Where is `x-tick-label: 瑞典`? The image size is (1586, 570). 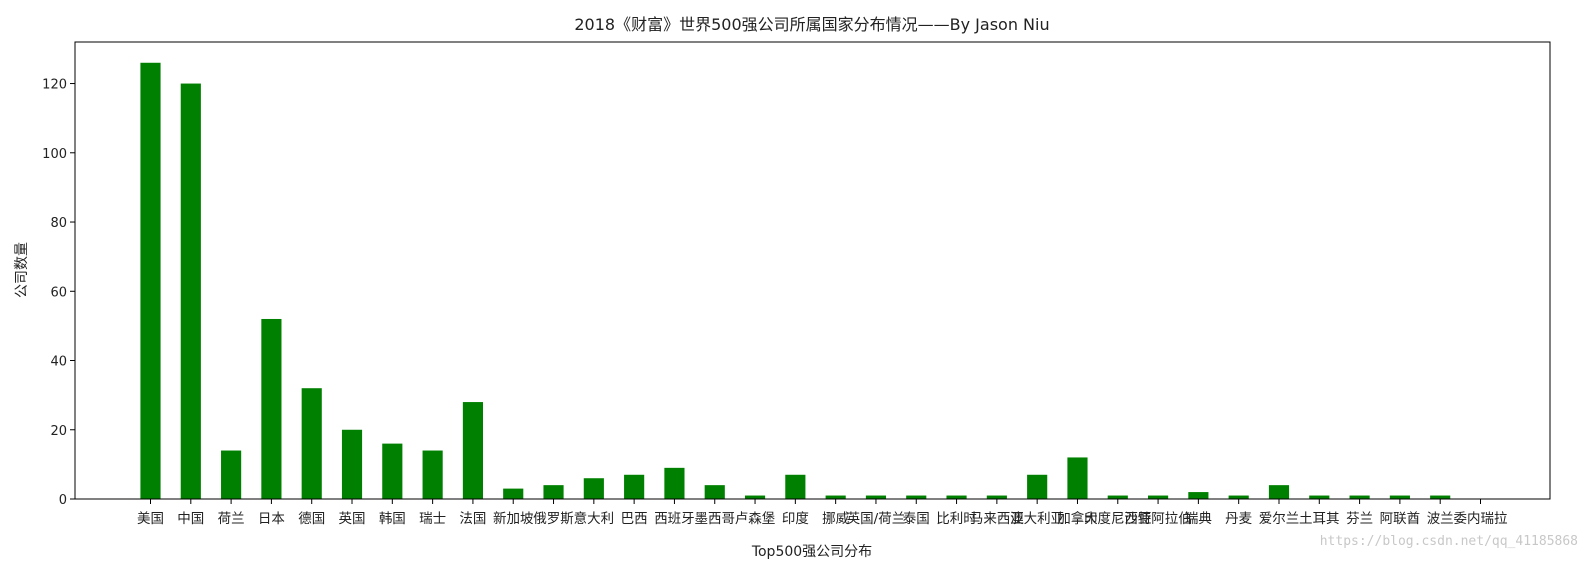
x-tick-label: 瑞典 is located at coordinates (1198, 519).